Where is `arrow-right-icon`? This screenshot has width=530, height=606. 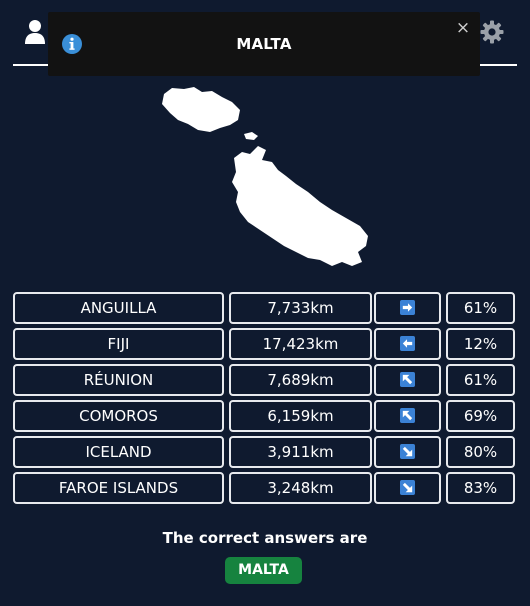
arrow-right-icon is located at coordinates (407, 307).